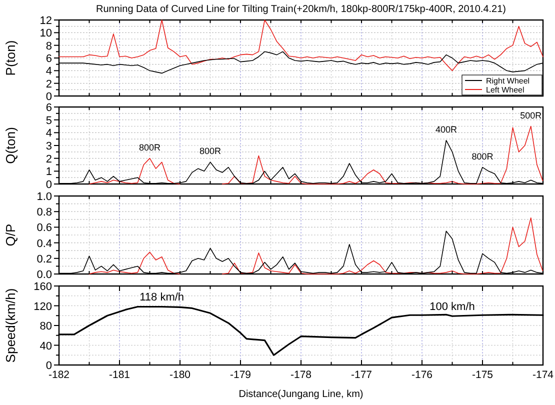  I want to click on y-tick-label: 0.4, so click(44, 244).